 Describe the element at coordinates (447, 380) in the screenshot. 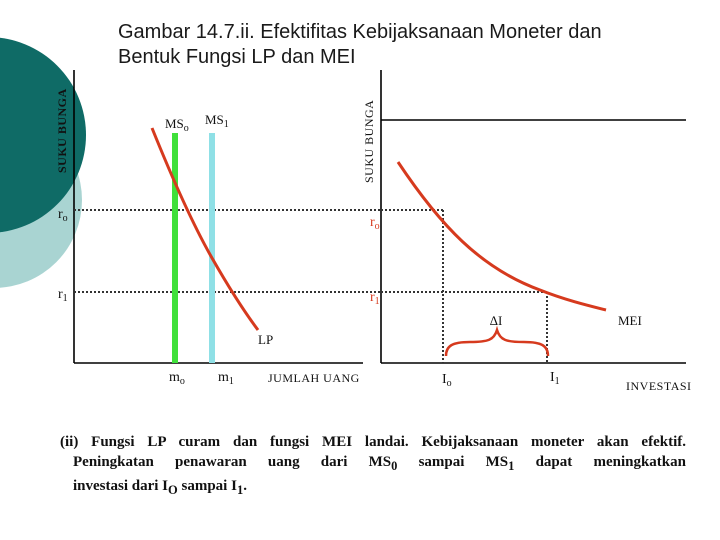

I see `i0-label: Io` at that location.